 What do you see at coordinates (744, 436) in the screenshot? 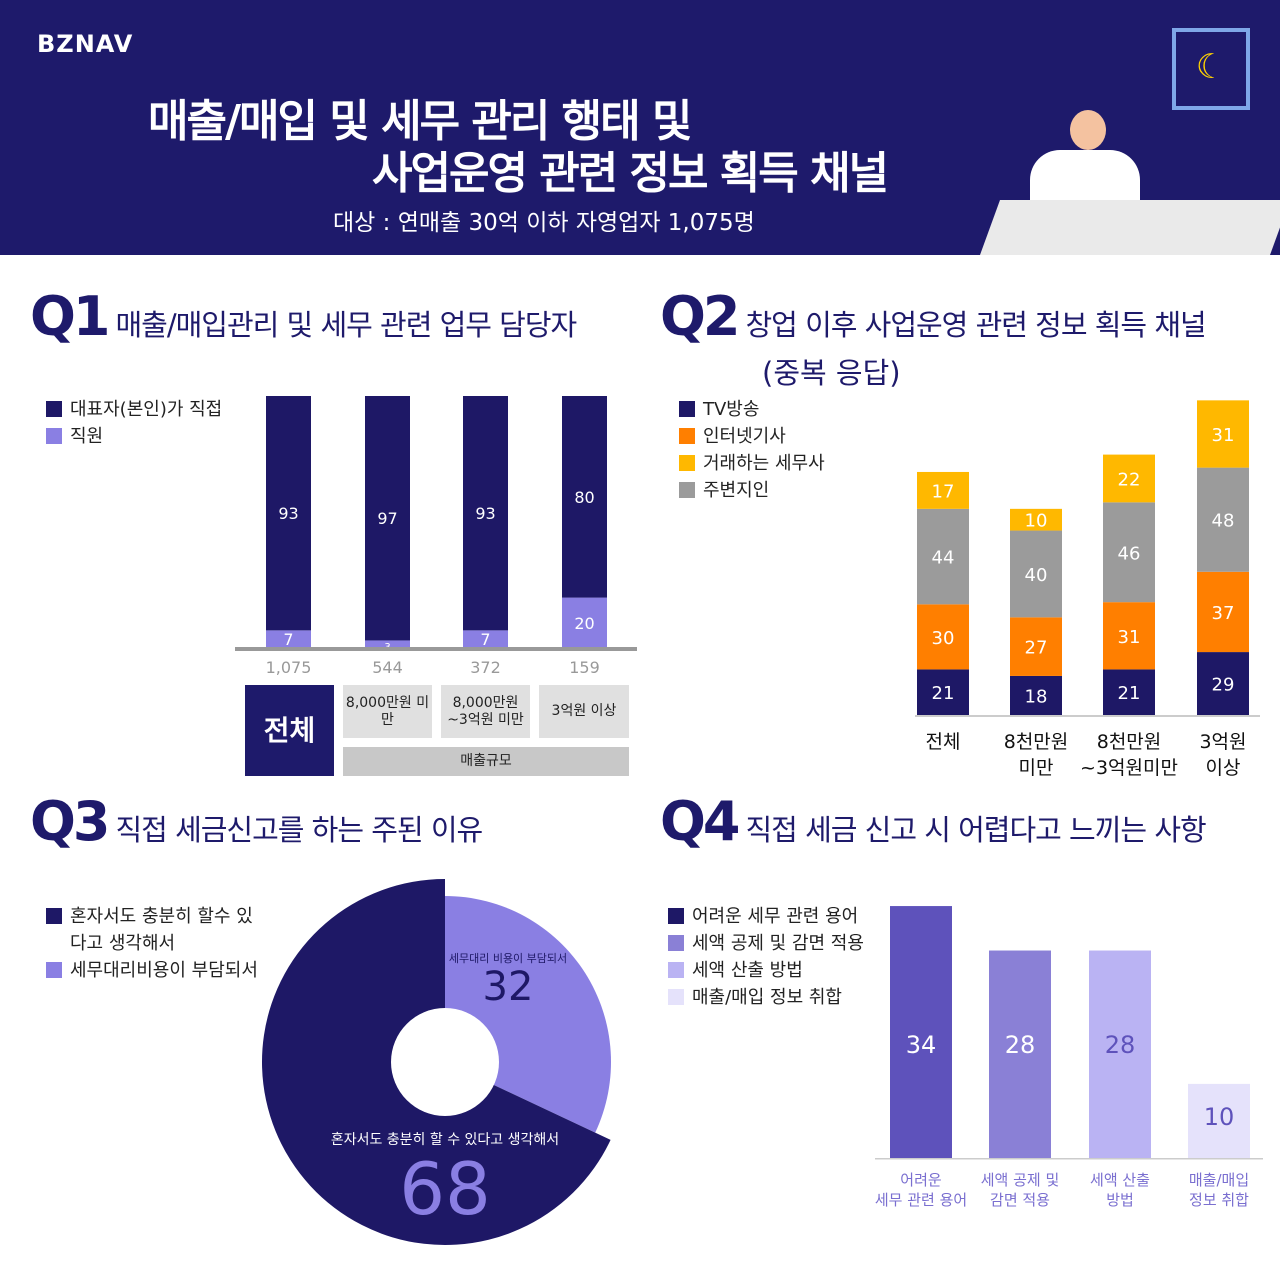
I see `legend-label: 인터넷기사` at bounding box center [744, 436].